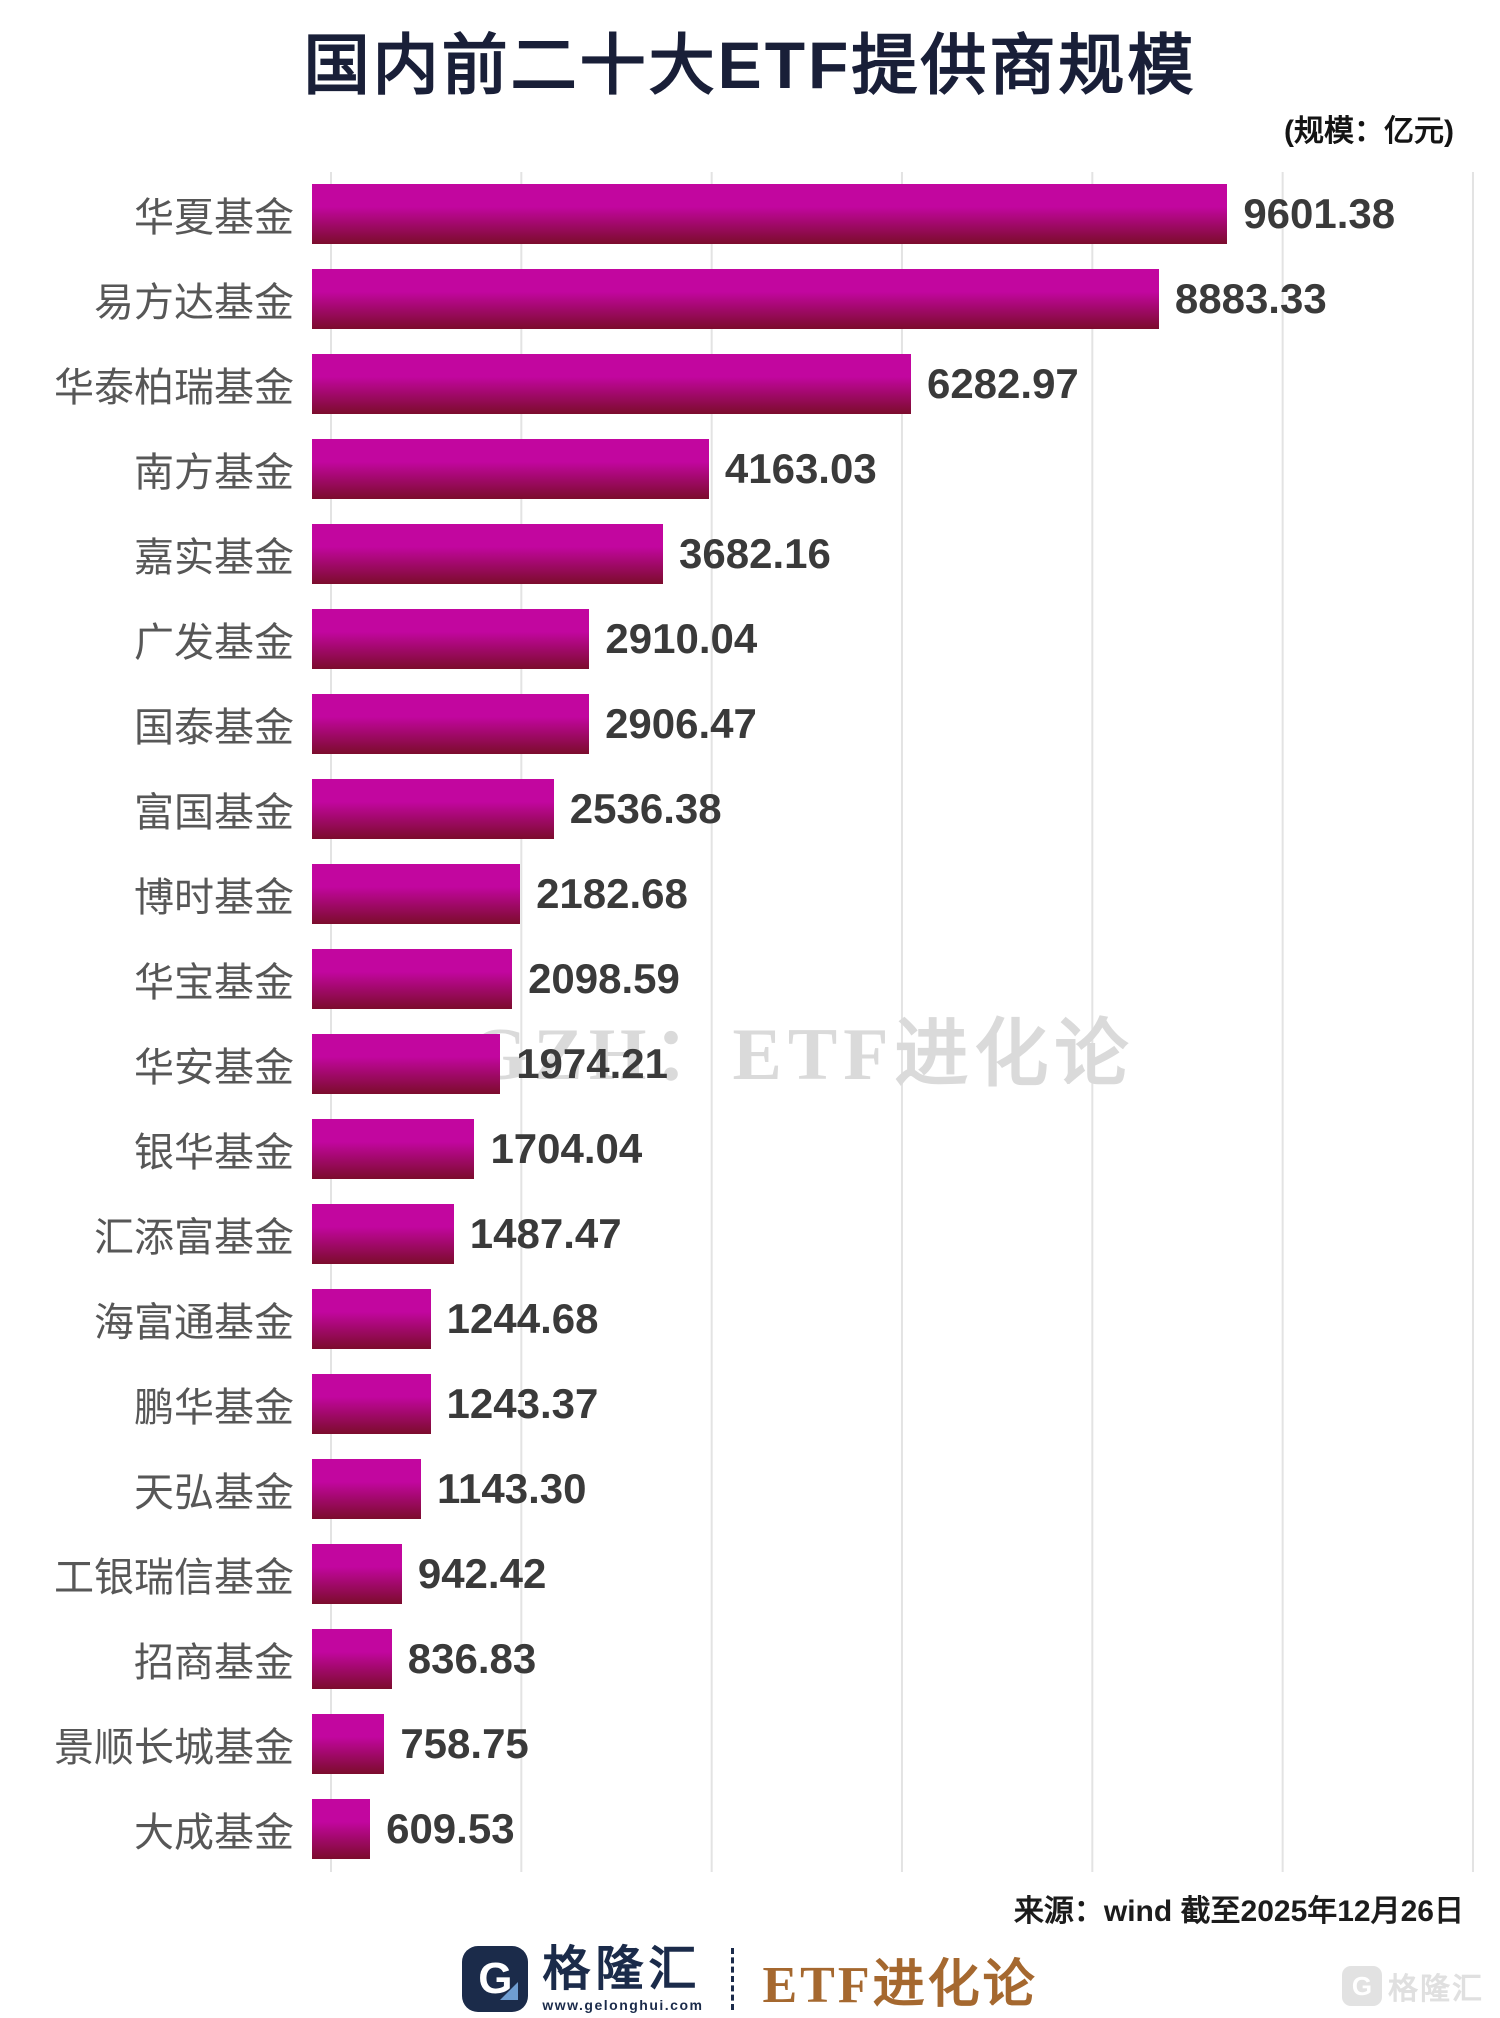 Image resolution: width=1500 pixels, height=2018 pixels. What do you see at coordinates (884, 809) in the screenshot?
I see `bar-area: 2536.38` at bounding box center [884, 809].